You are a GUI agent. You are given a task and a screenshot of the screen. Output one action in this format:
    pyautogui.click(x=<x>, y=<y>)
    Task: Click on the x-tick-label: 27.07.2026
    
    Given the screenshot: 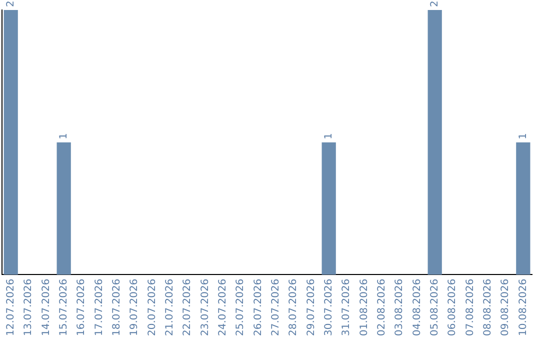 What is the action you would take?
    pyautogui.click(x=276, y=307)
    